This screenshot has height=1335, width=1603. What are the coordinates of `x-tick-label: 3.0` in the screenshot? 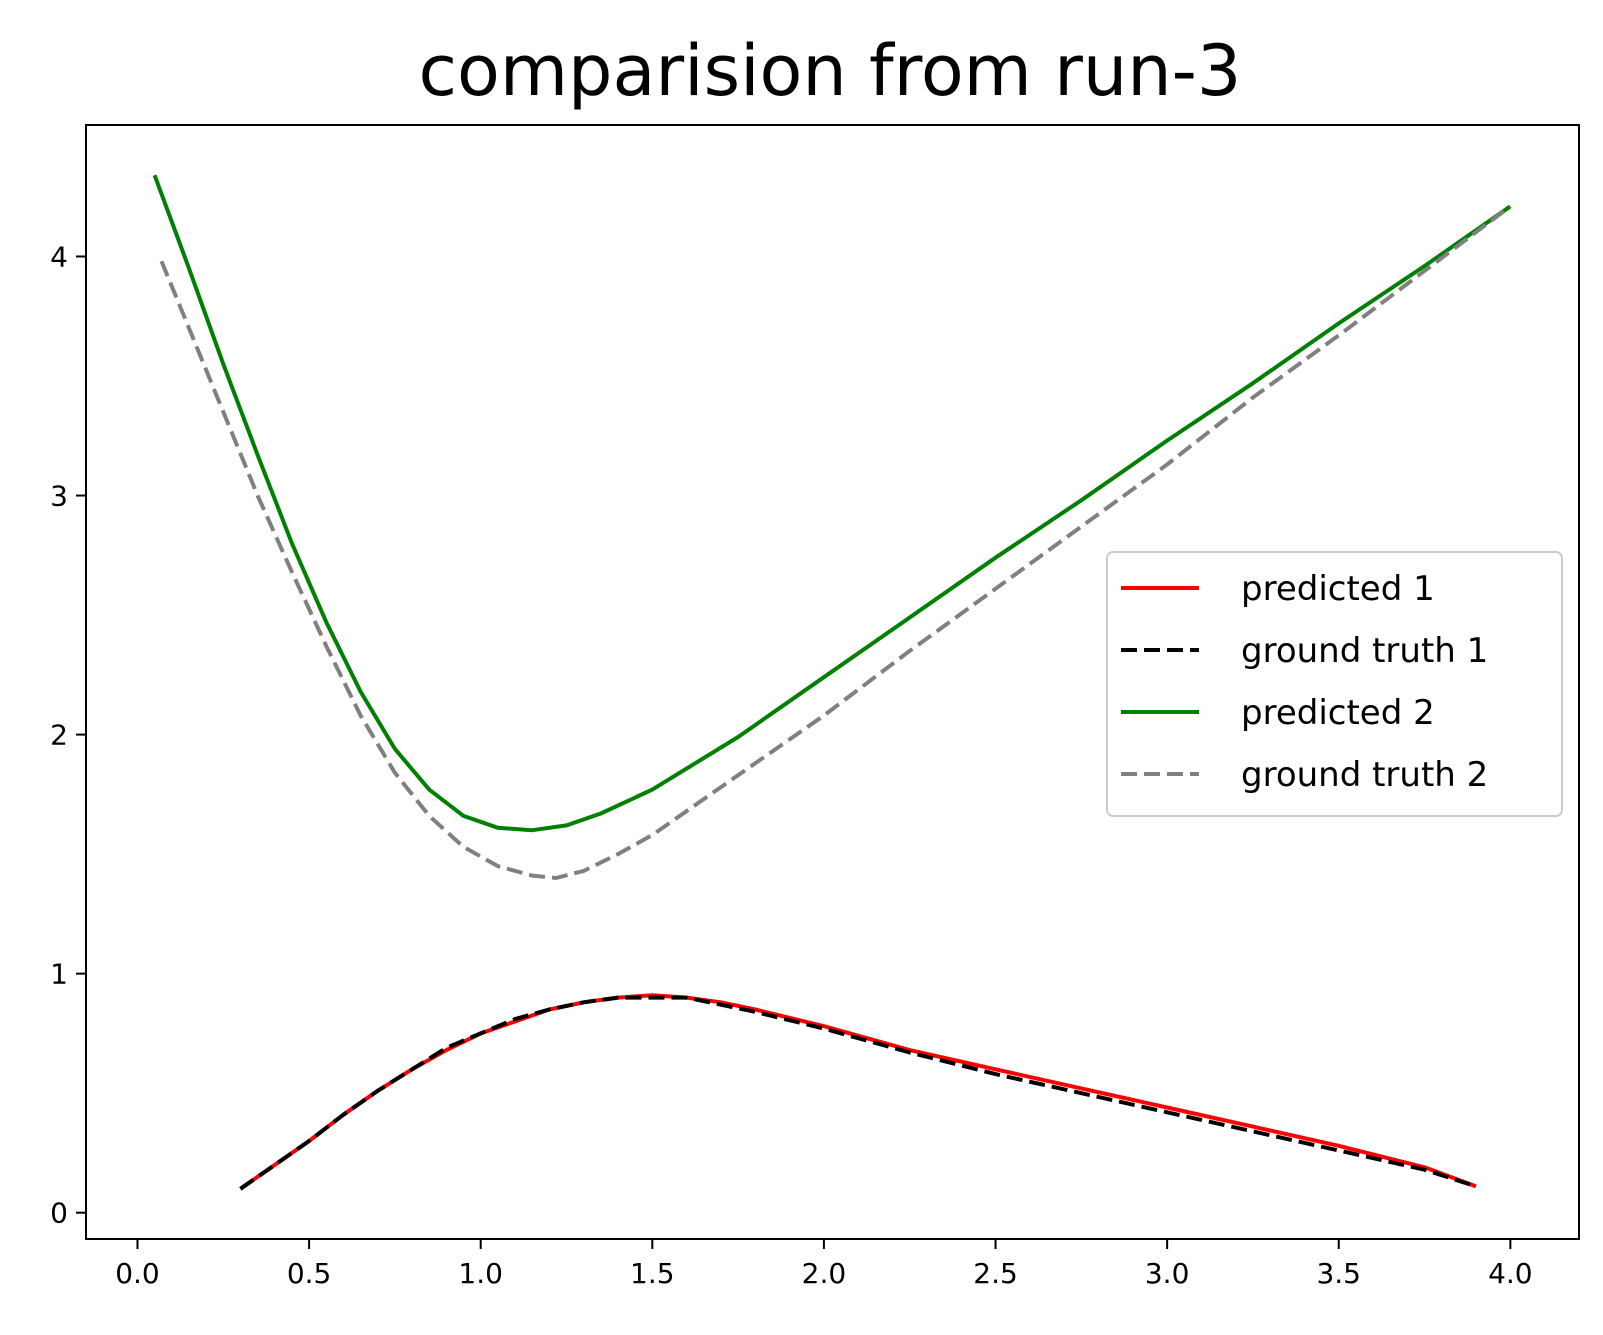 It's located at (1167, 1273).